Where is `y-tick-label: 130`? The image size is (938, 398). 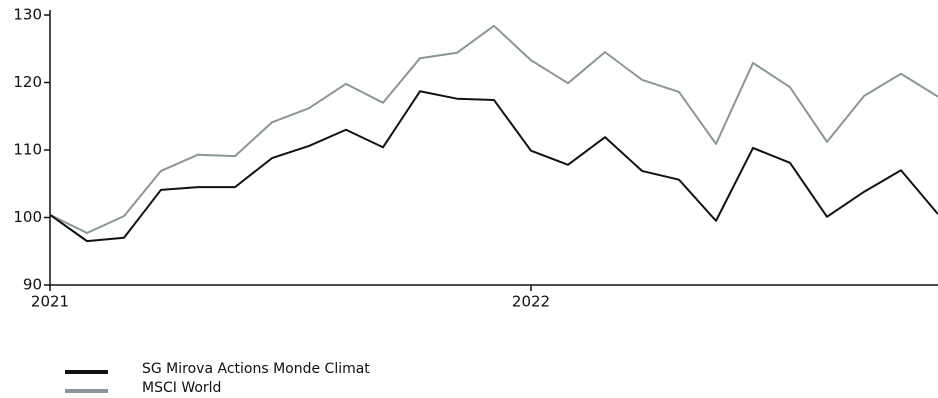 y-tick-label: 130 is located at coordinates (27, 15).